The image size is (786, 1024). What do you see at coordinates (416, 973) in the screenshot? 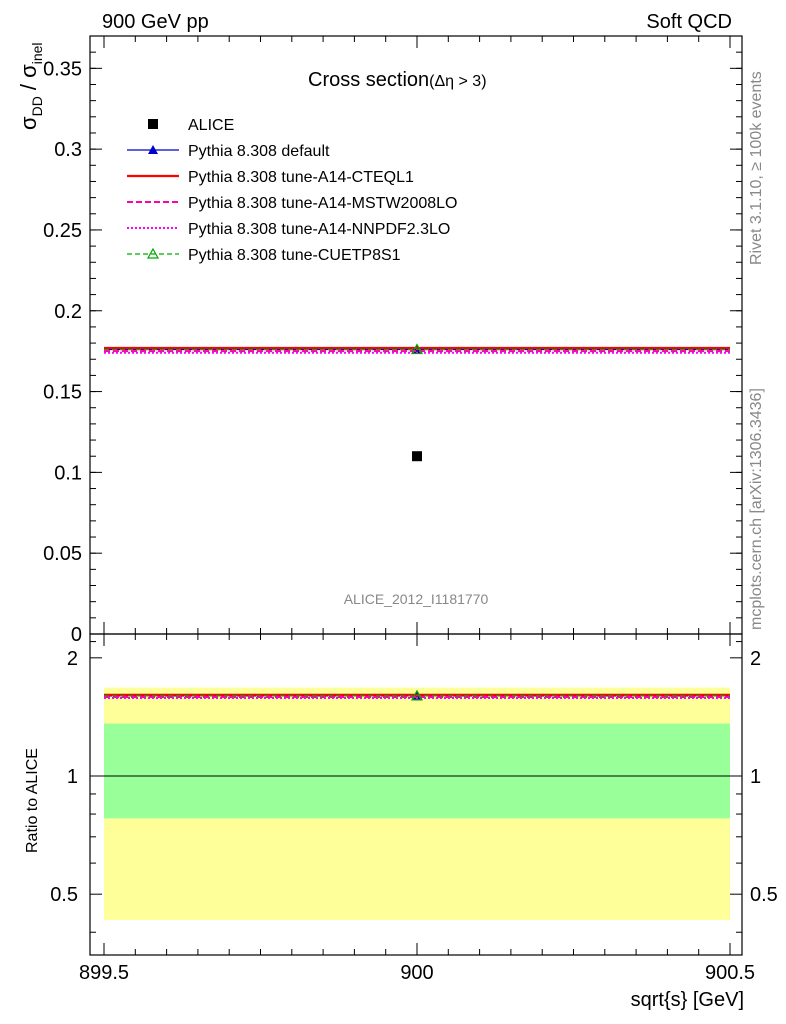
I see `x-tick-label-1: 900` at bounding box center [416, 973].